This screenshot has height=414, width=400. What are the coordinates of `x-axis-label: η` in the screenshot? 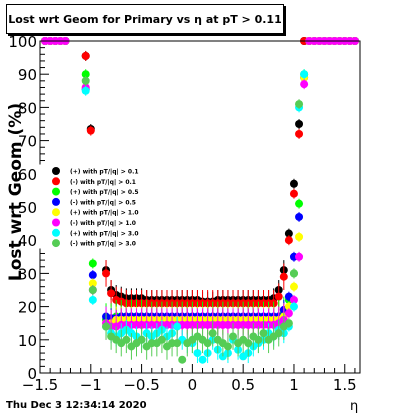 It's located at (354, 406).